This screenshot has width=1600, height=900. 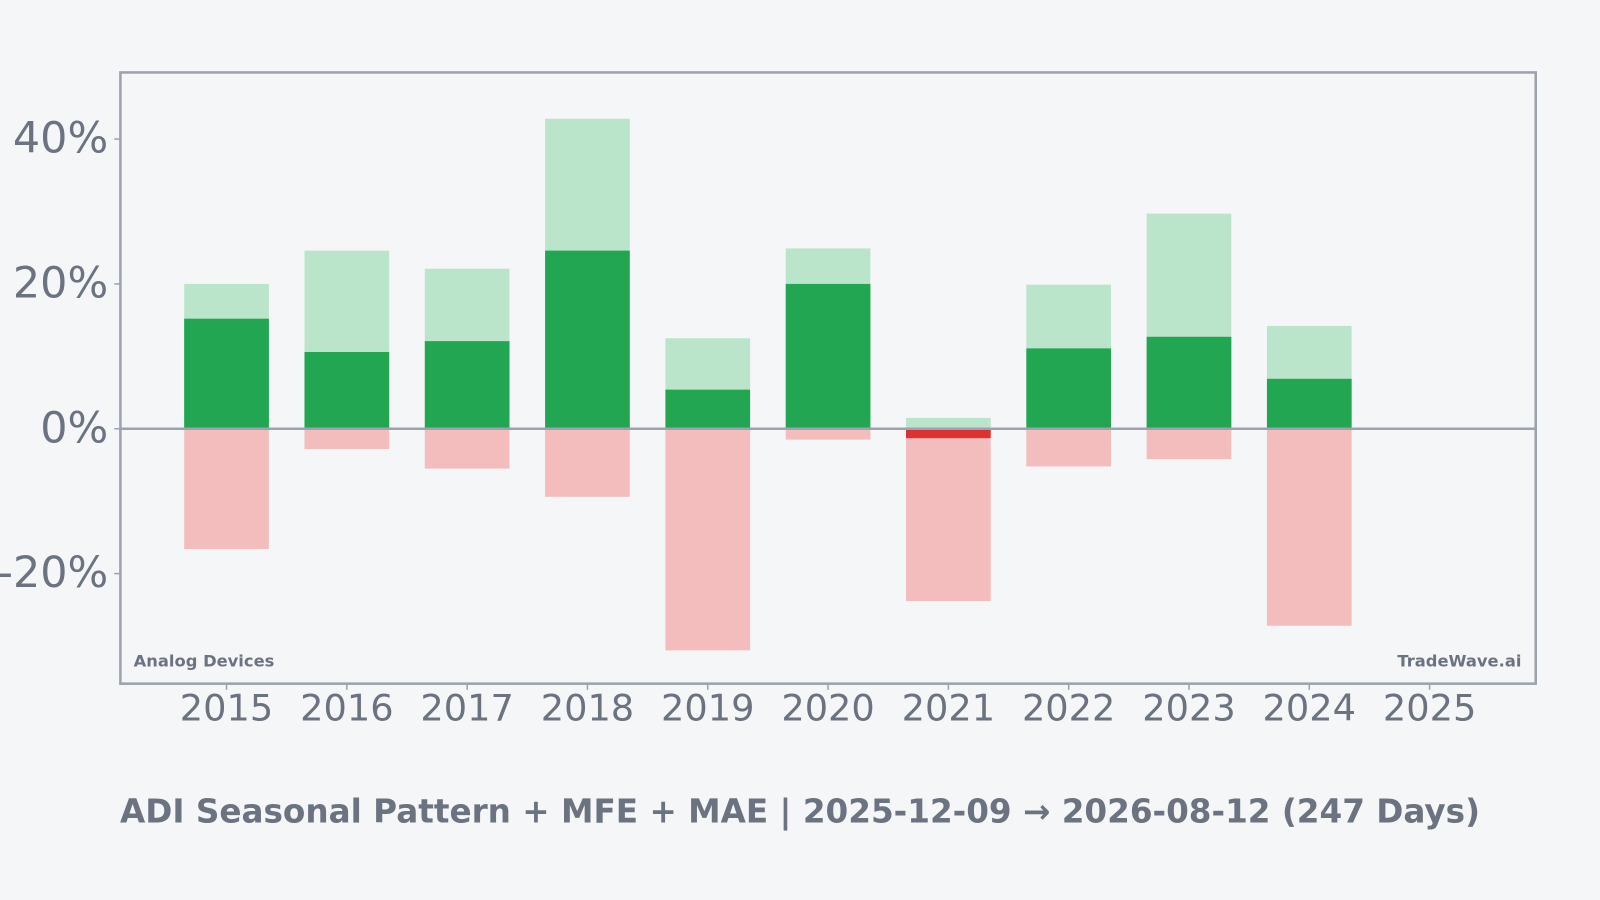 I want to click on x-tick-label: 2021, so click(x=948, y=708).